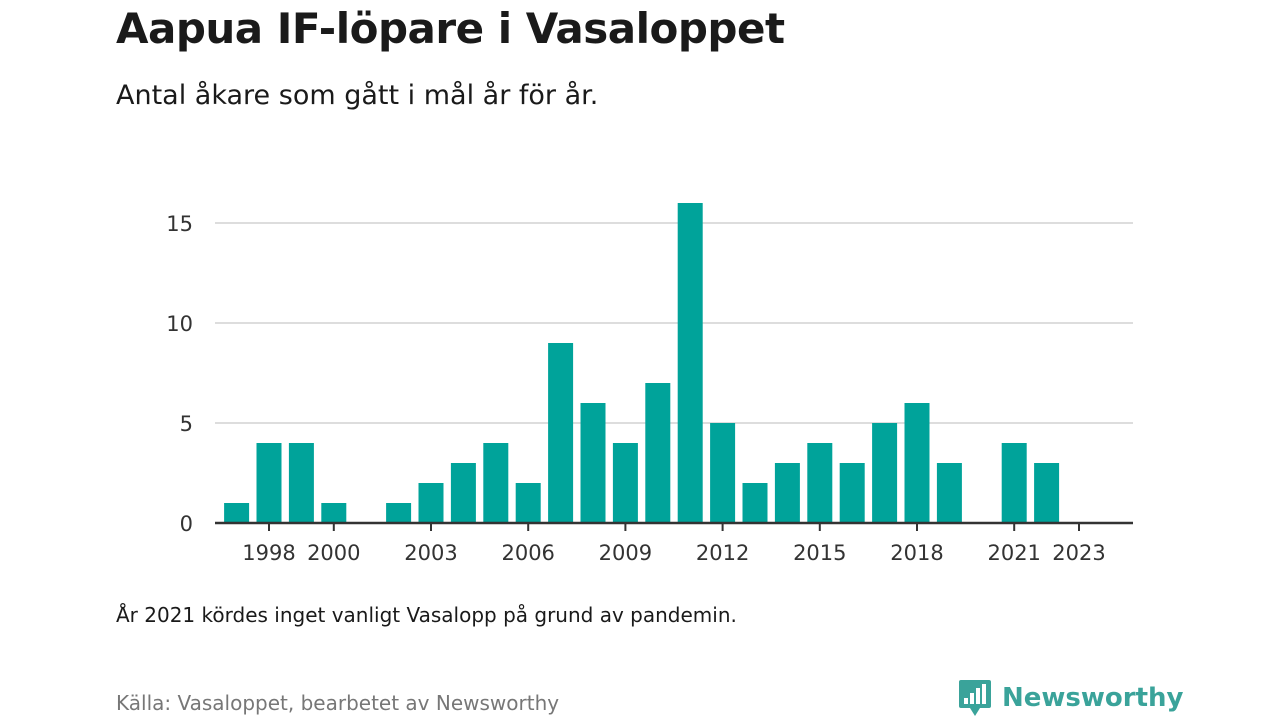 The image size is (1280, 720). Describe the element at coordinates (975, 698) in the screenshot. I see `newsworthy-logo-icon` at that location.